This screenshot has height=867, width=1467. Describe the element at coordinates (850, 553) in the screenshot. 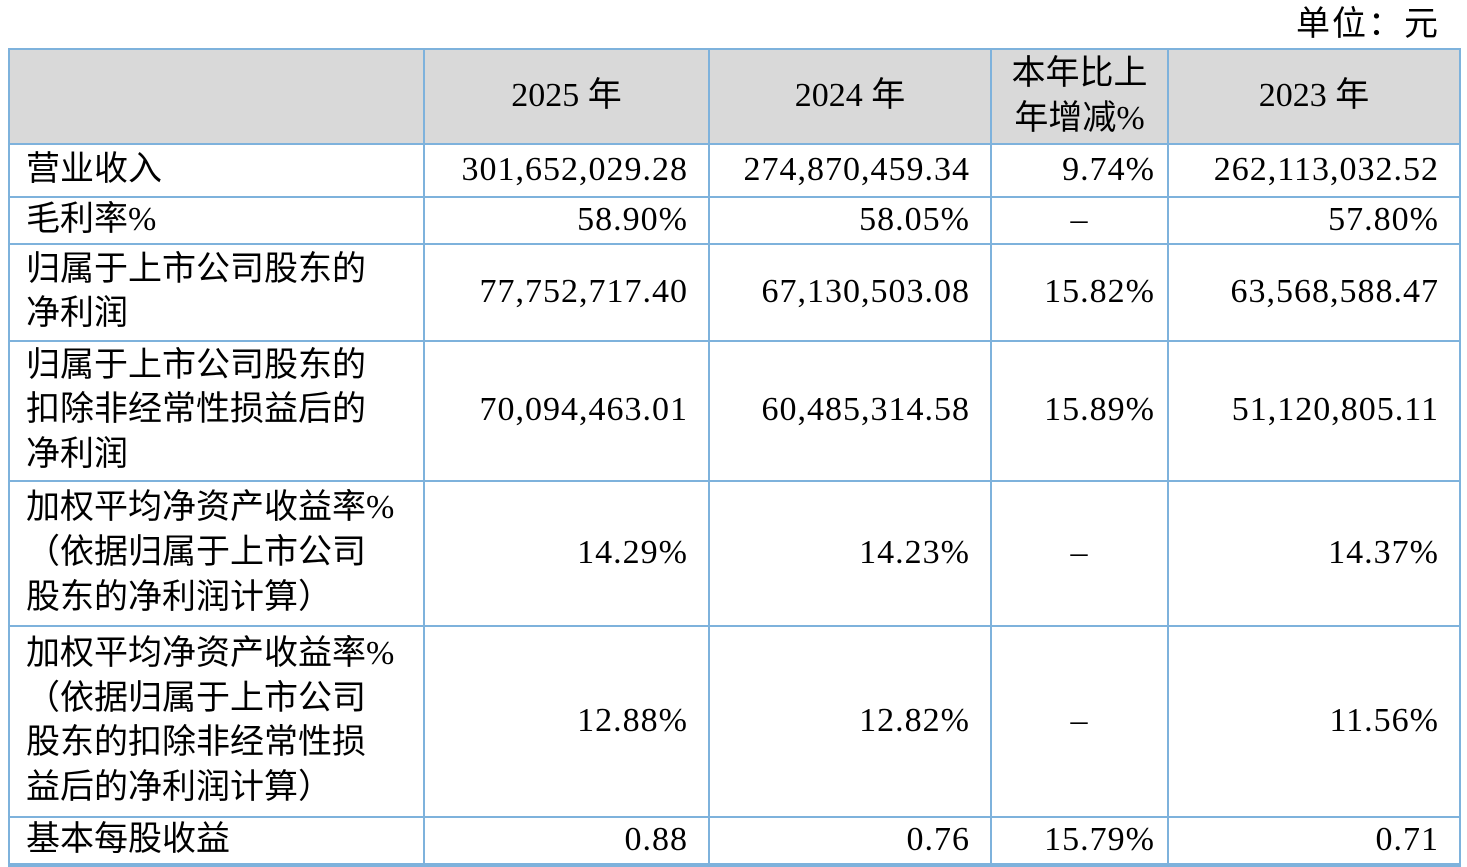

I see `value-2024: 14.23%` at that location.